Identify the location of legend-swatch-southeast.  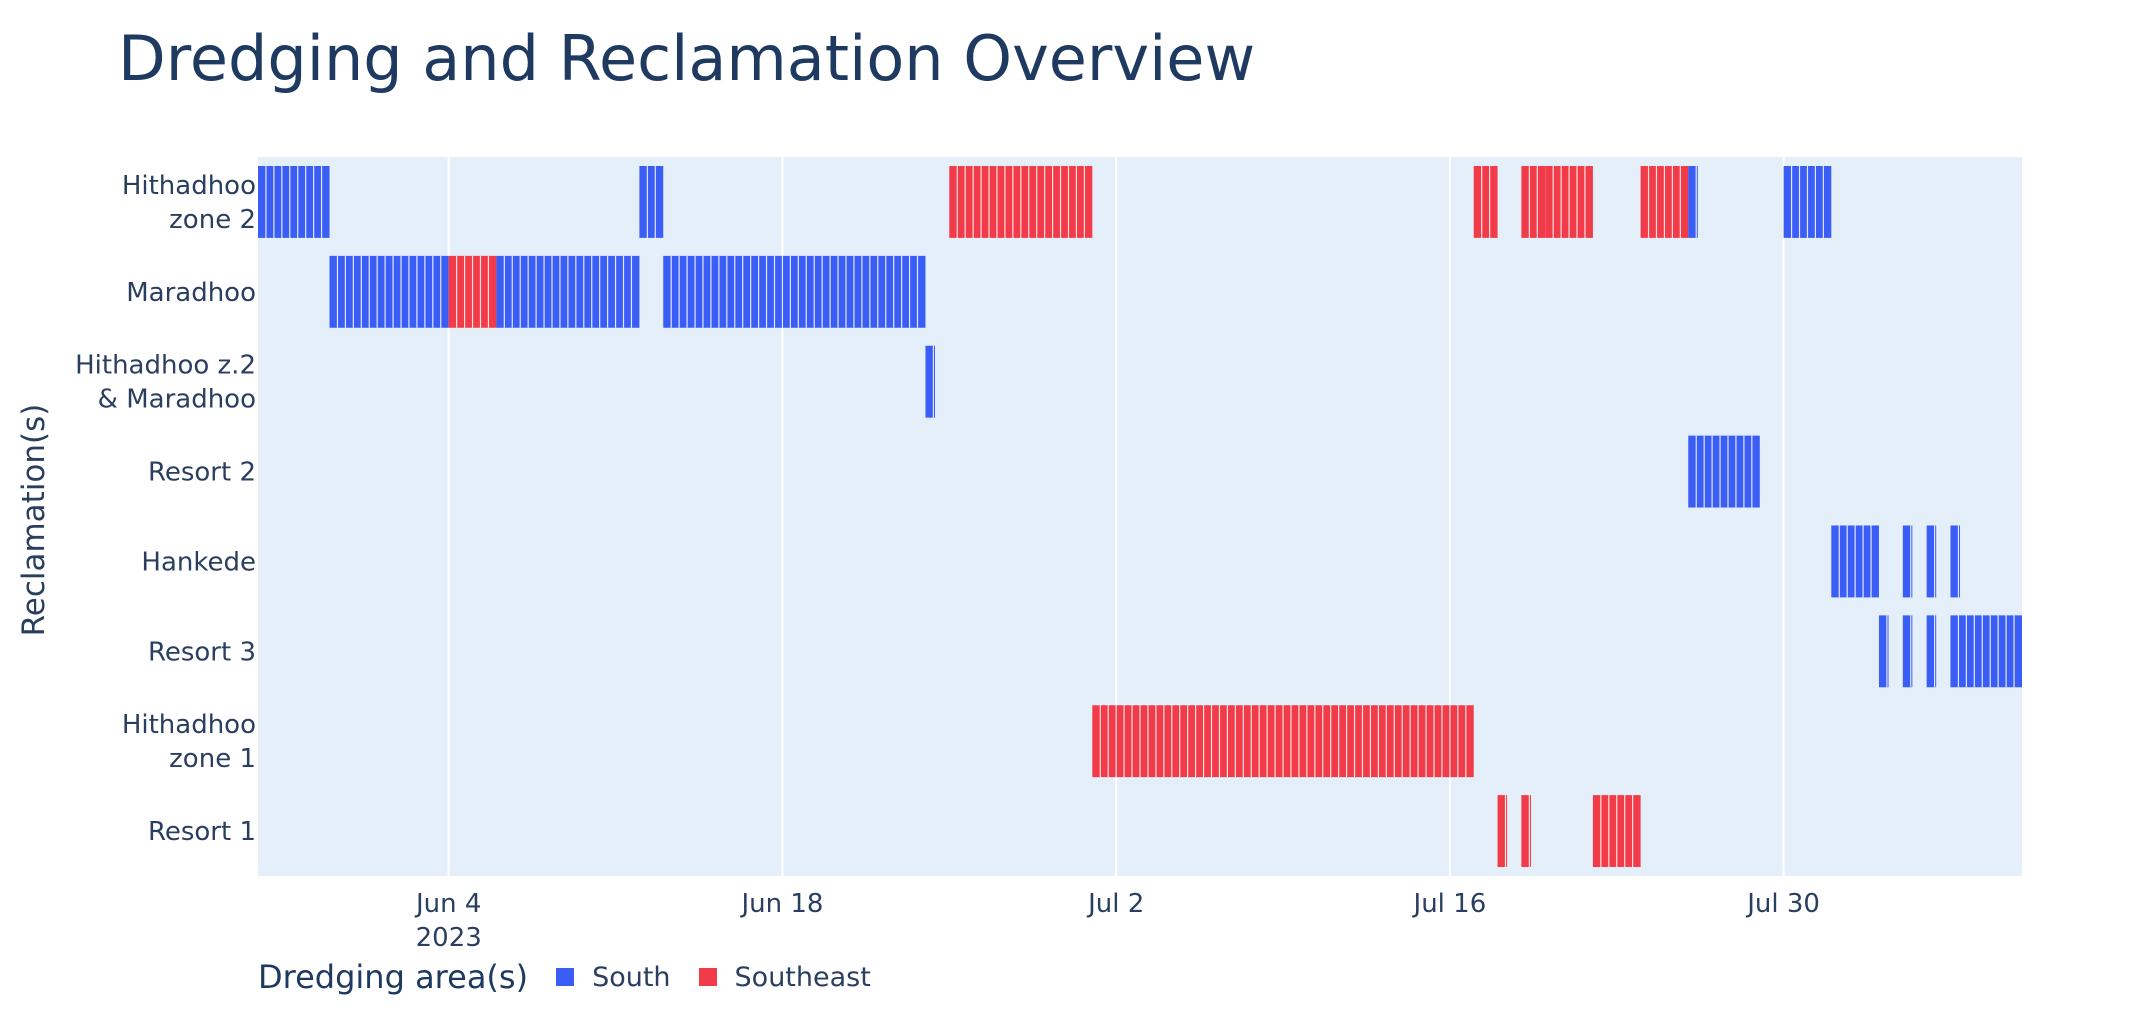
(707, 977).